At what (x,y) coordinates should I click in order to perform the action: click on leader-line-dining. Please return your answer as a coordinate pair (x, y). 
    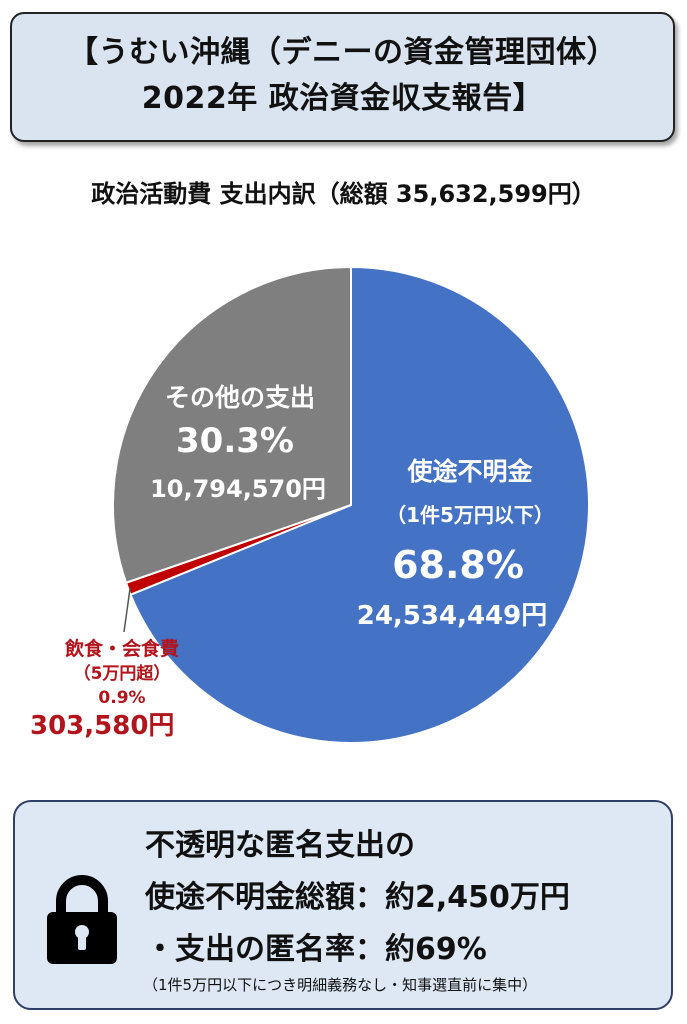
    Looking at the image, I should click on (127, 610).